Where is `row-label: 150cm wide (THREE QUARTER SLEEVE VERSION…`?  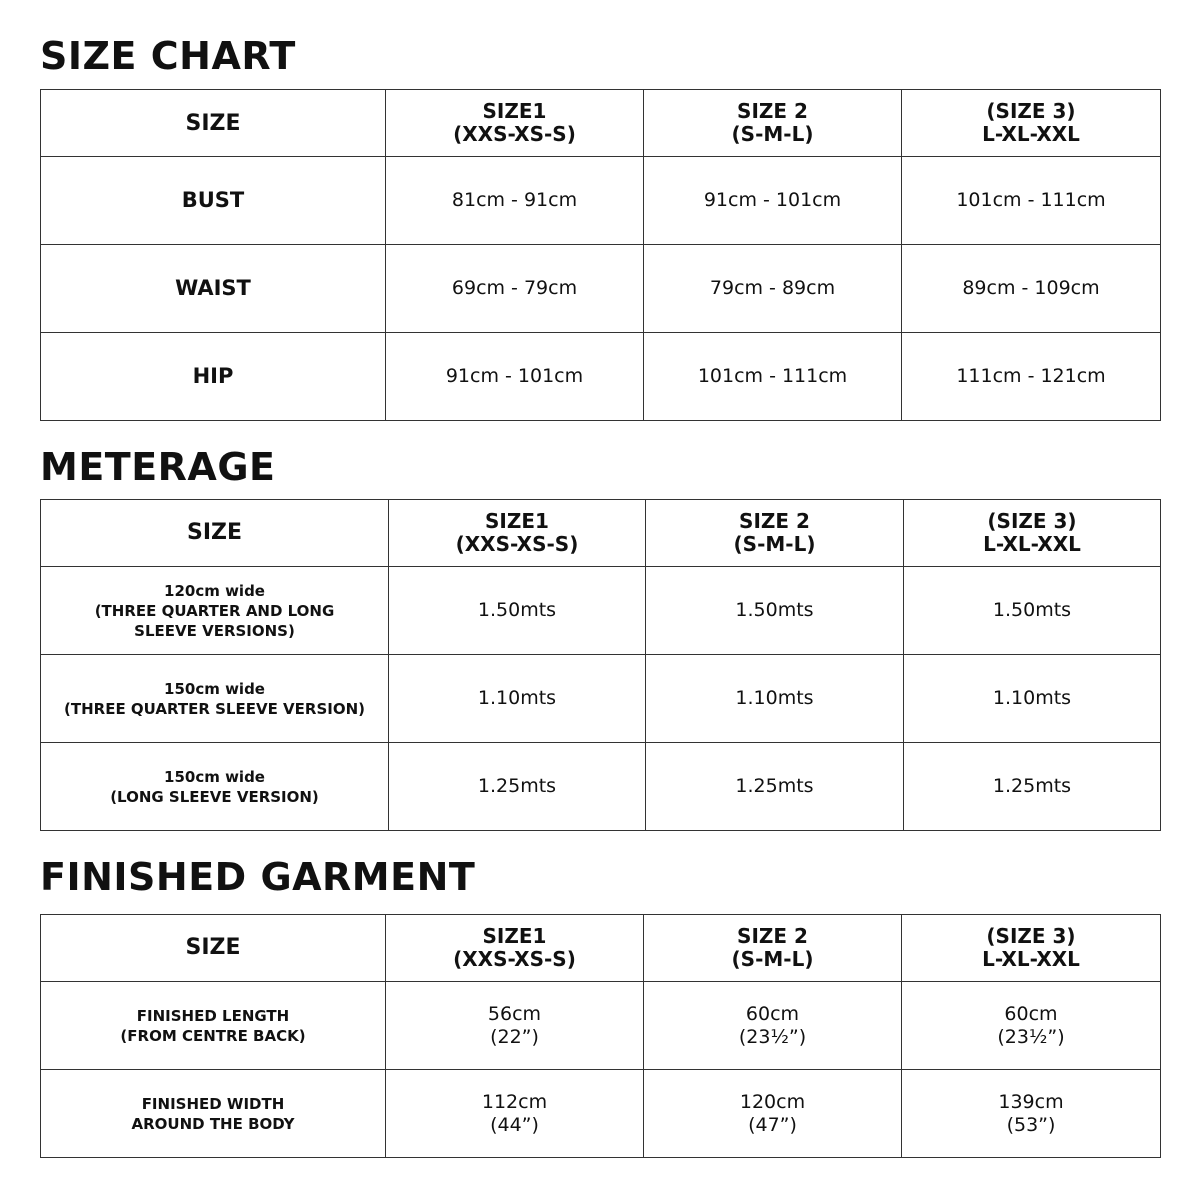 row-label: 150cm wide (THREE QUARTER SLEEVE VERSION… is located at coordinates (214, 698).